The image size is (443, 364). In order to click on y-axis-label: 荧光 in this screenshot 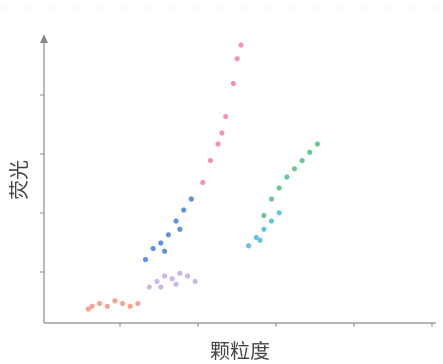, I will do `click(19, 180)`.